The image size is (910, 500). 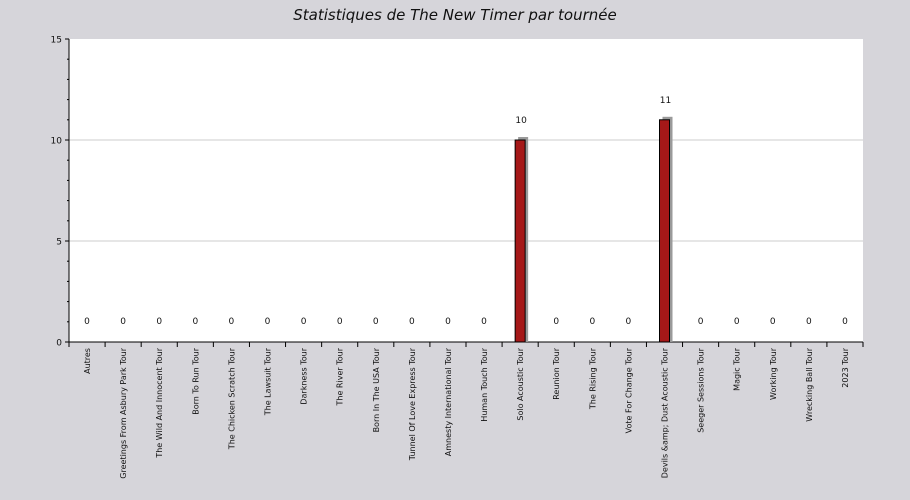 I want to click on x-tick-label: The Lawsuit Tour, so click(x=268, y=381).